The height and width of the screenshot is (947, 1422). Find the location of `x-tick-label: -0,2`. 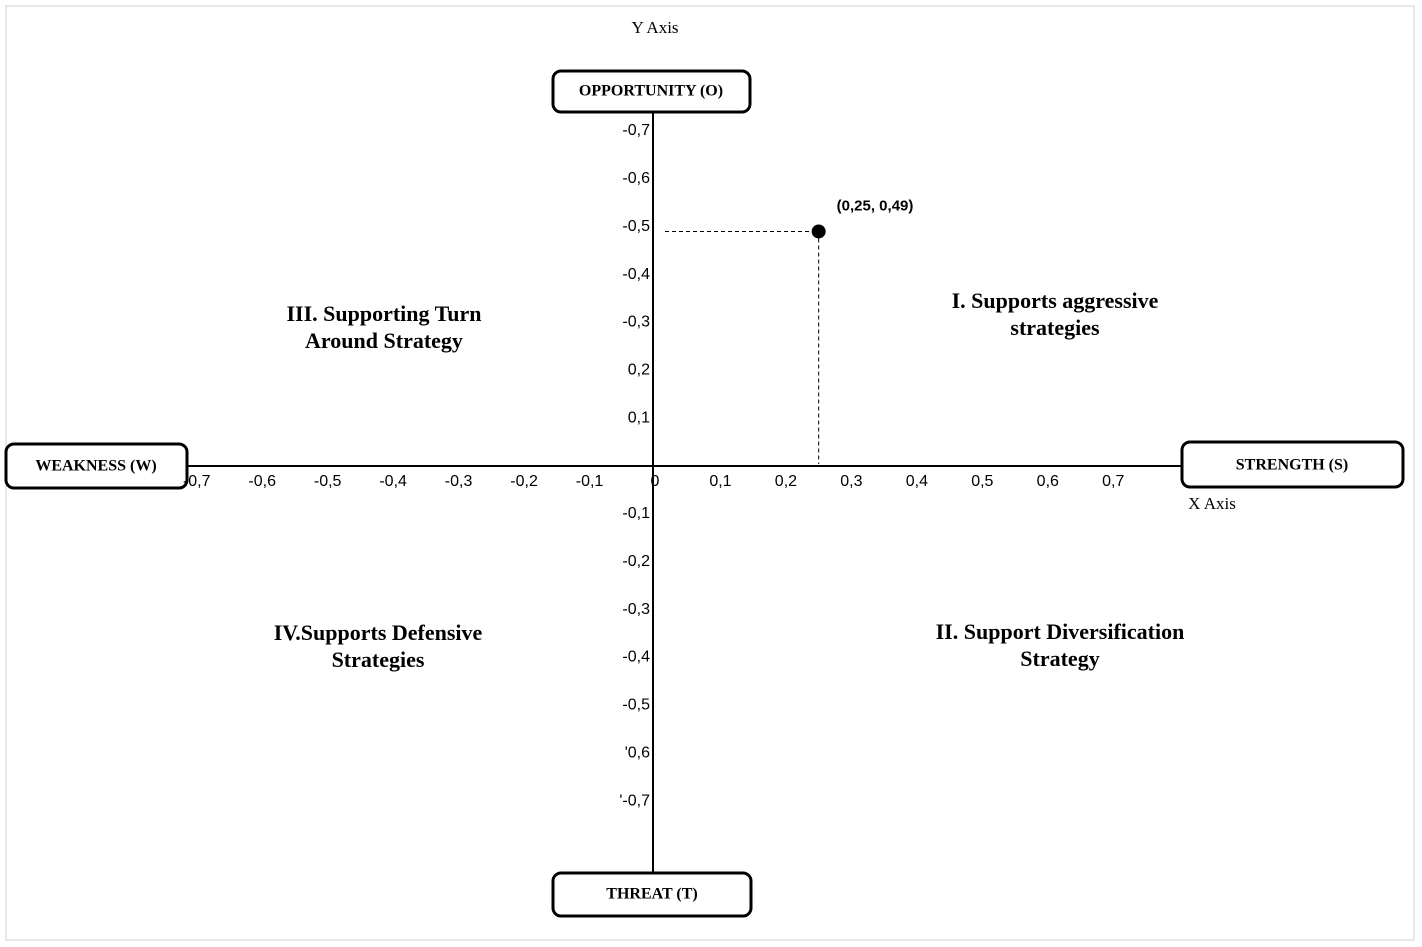

x-tick-label: -0,2 is located at coordinates (524, 481).